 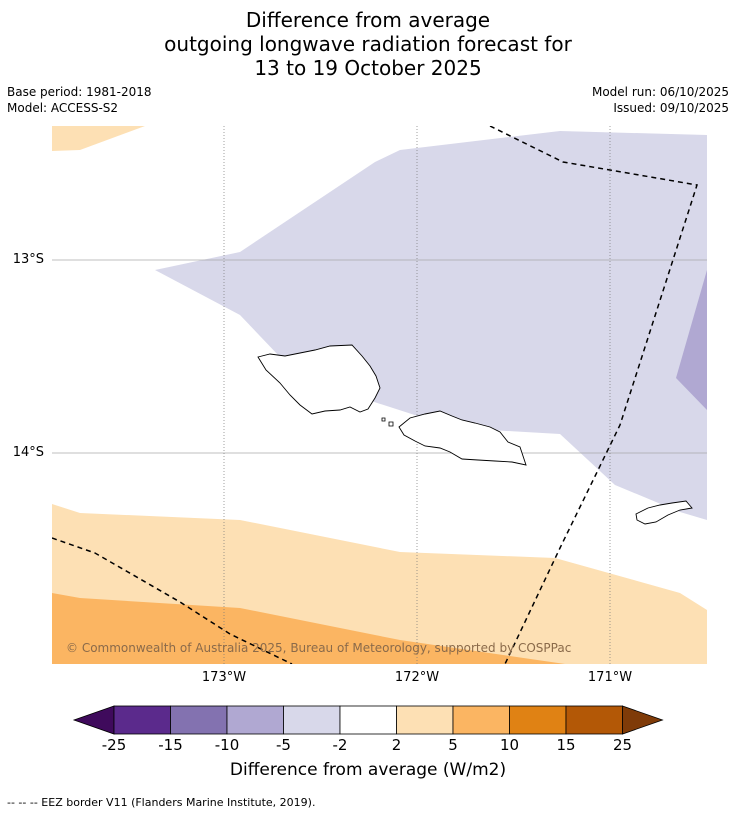 I want to click on colorbar-tick-label: 15, so click(x=566, y=745).